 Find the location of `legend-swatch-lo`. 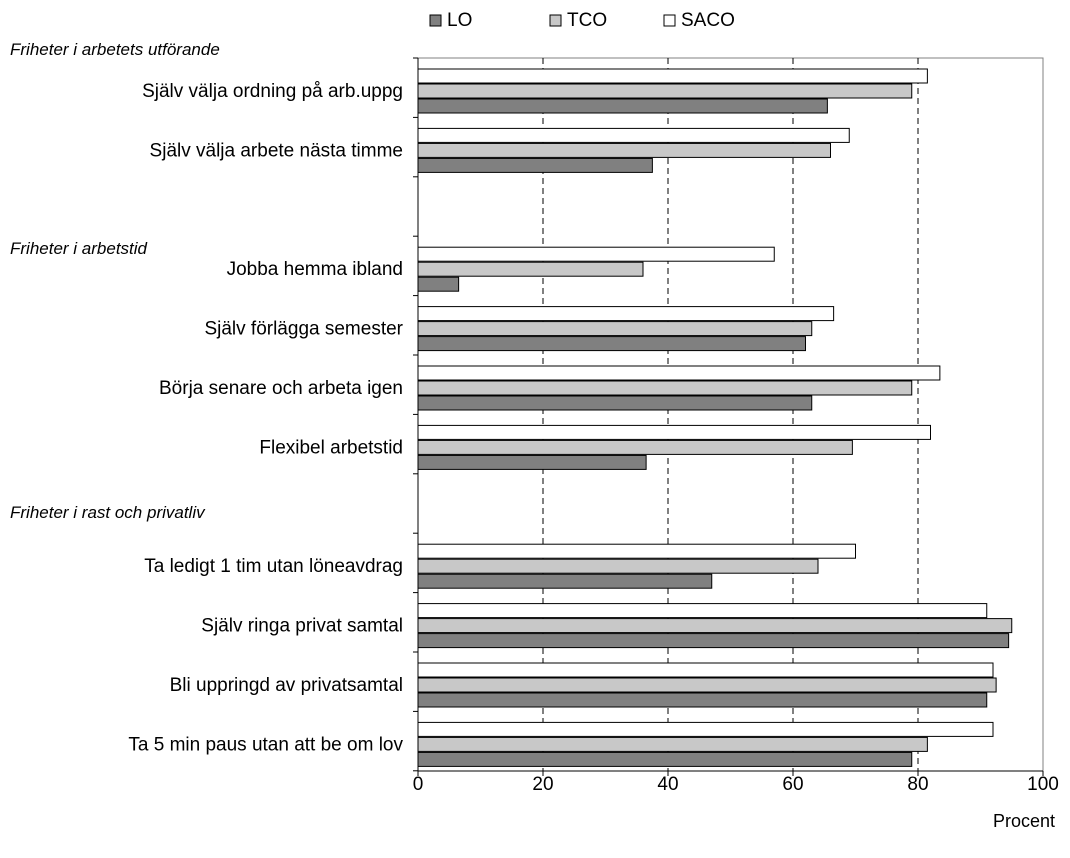

legend-swatch-lo is located at coordinates (435, 20).